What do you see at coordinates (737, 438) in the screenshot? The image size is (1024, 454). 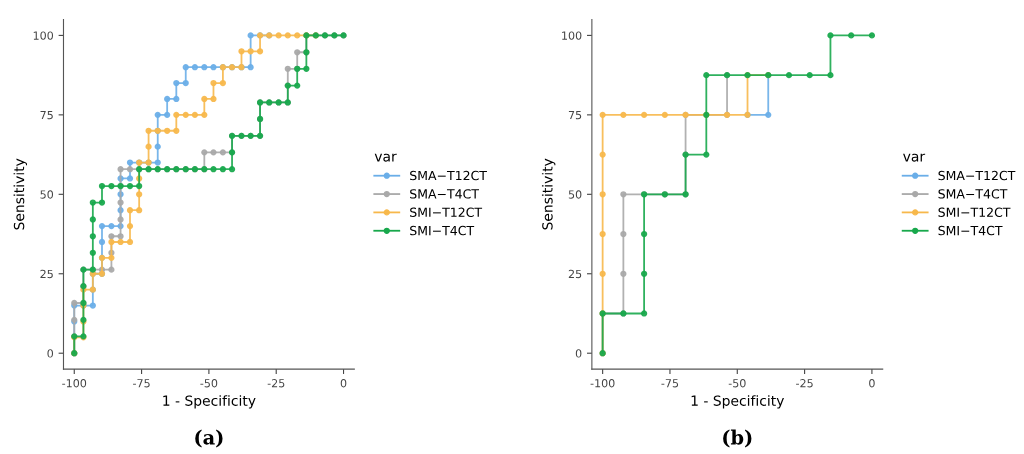 I see `text: (b)` at bounding box center [737, 438].